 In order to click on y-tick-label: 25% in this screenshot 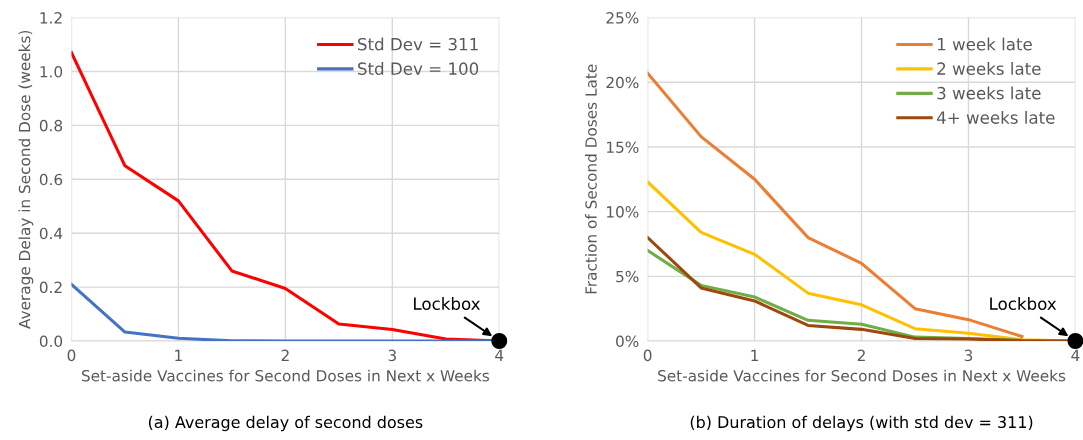, I will do `click(622, 18)`.